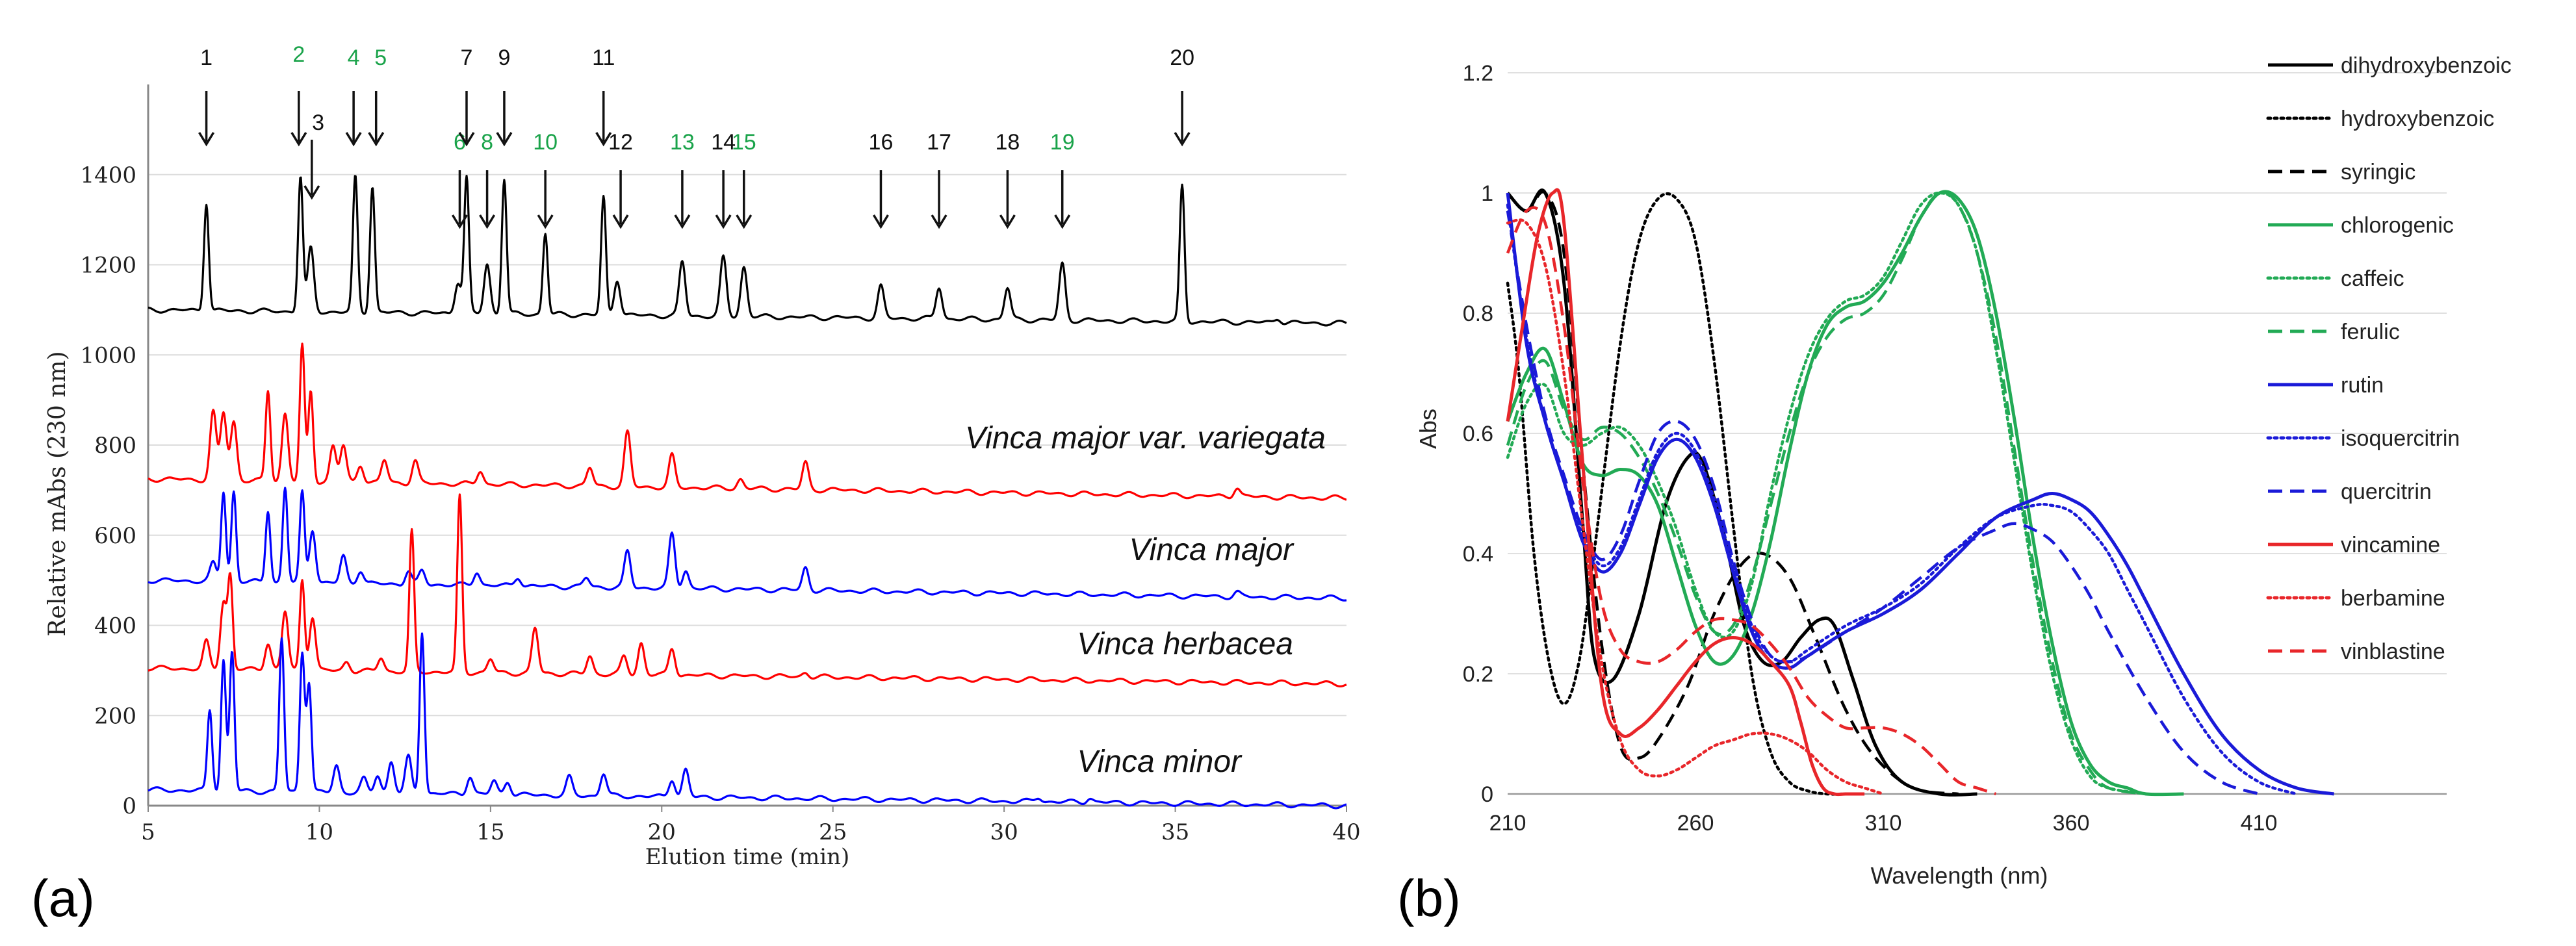  I want to click on spectrum-vincamine, so click(1685, 493).